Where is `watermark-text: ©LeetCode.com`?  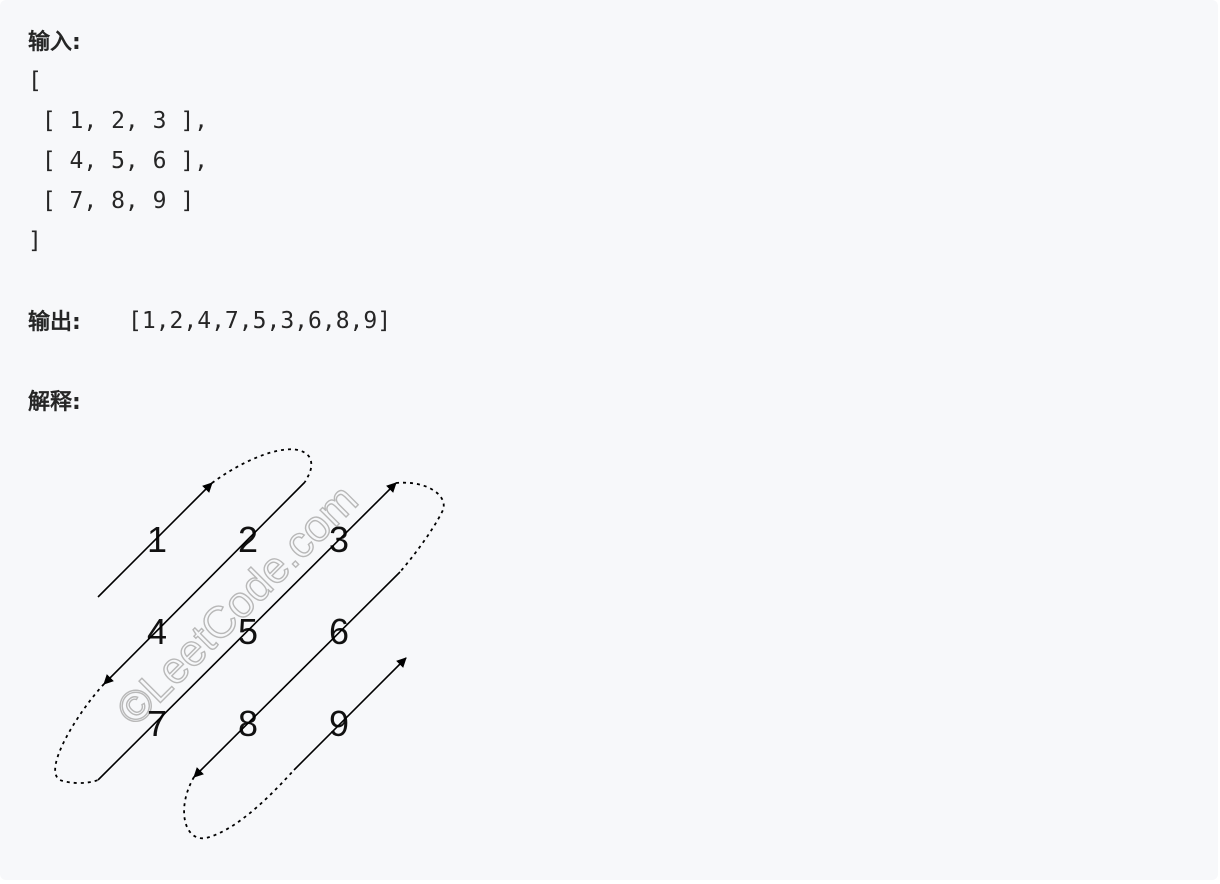 watermark-text: ©LeetCode.com is located at coordinates (237, 605).